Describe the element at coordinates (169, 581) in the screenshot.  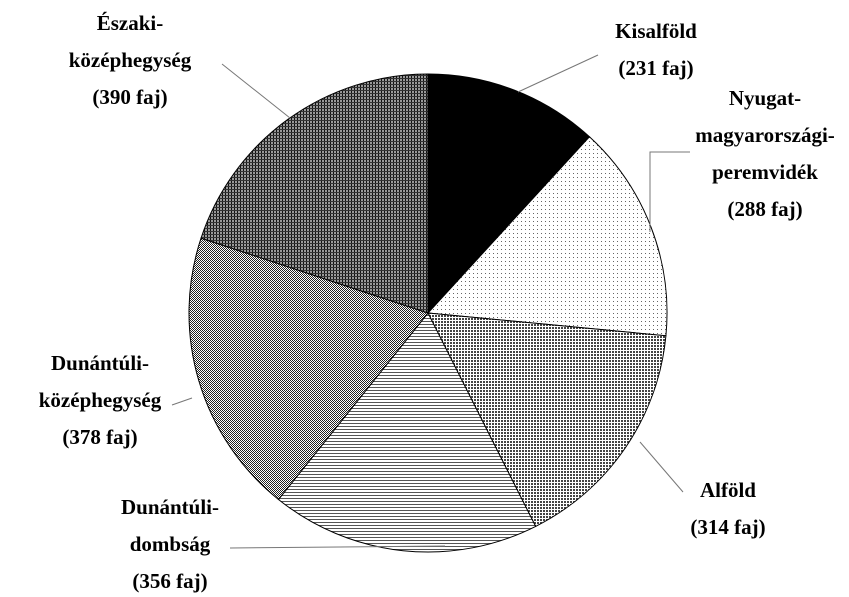
I see `value-label: (356 faj)` at that location.